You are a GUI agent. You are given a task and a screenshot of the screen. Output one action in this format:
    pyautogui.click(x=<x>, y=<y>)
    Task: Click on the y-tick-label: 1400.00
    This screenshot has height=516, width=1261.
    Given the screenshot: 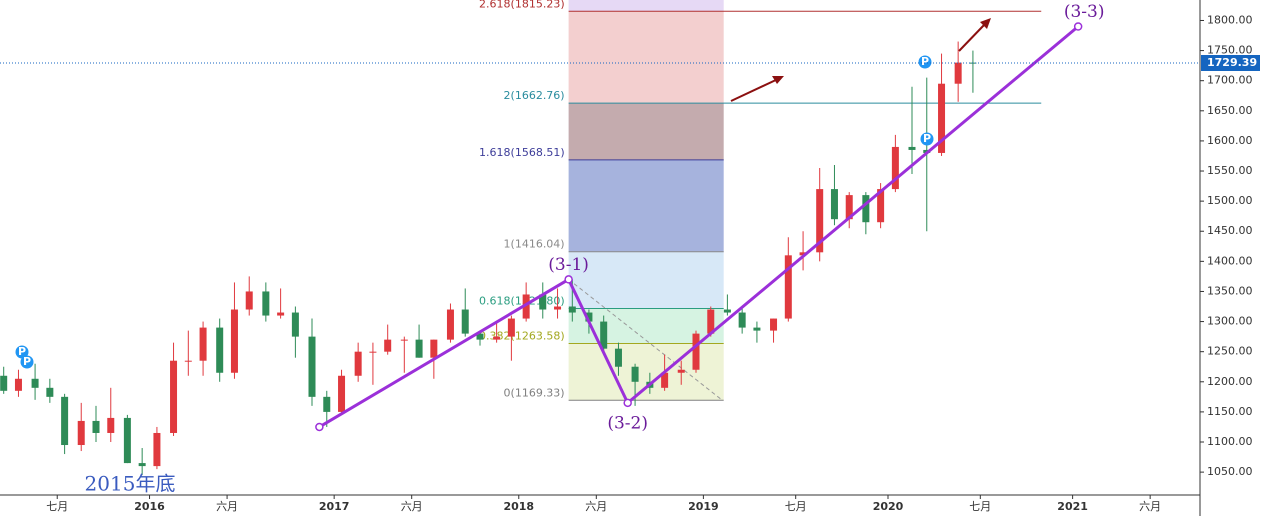 What is the action you would take?
    pyautogui.click(x=1230, y=260)
    